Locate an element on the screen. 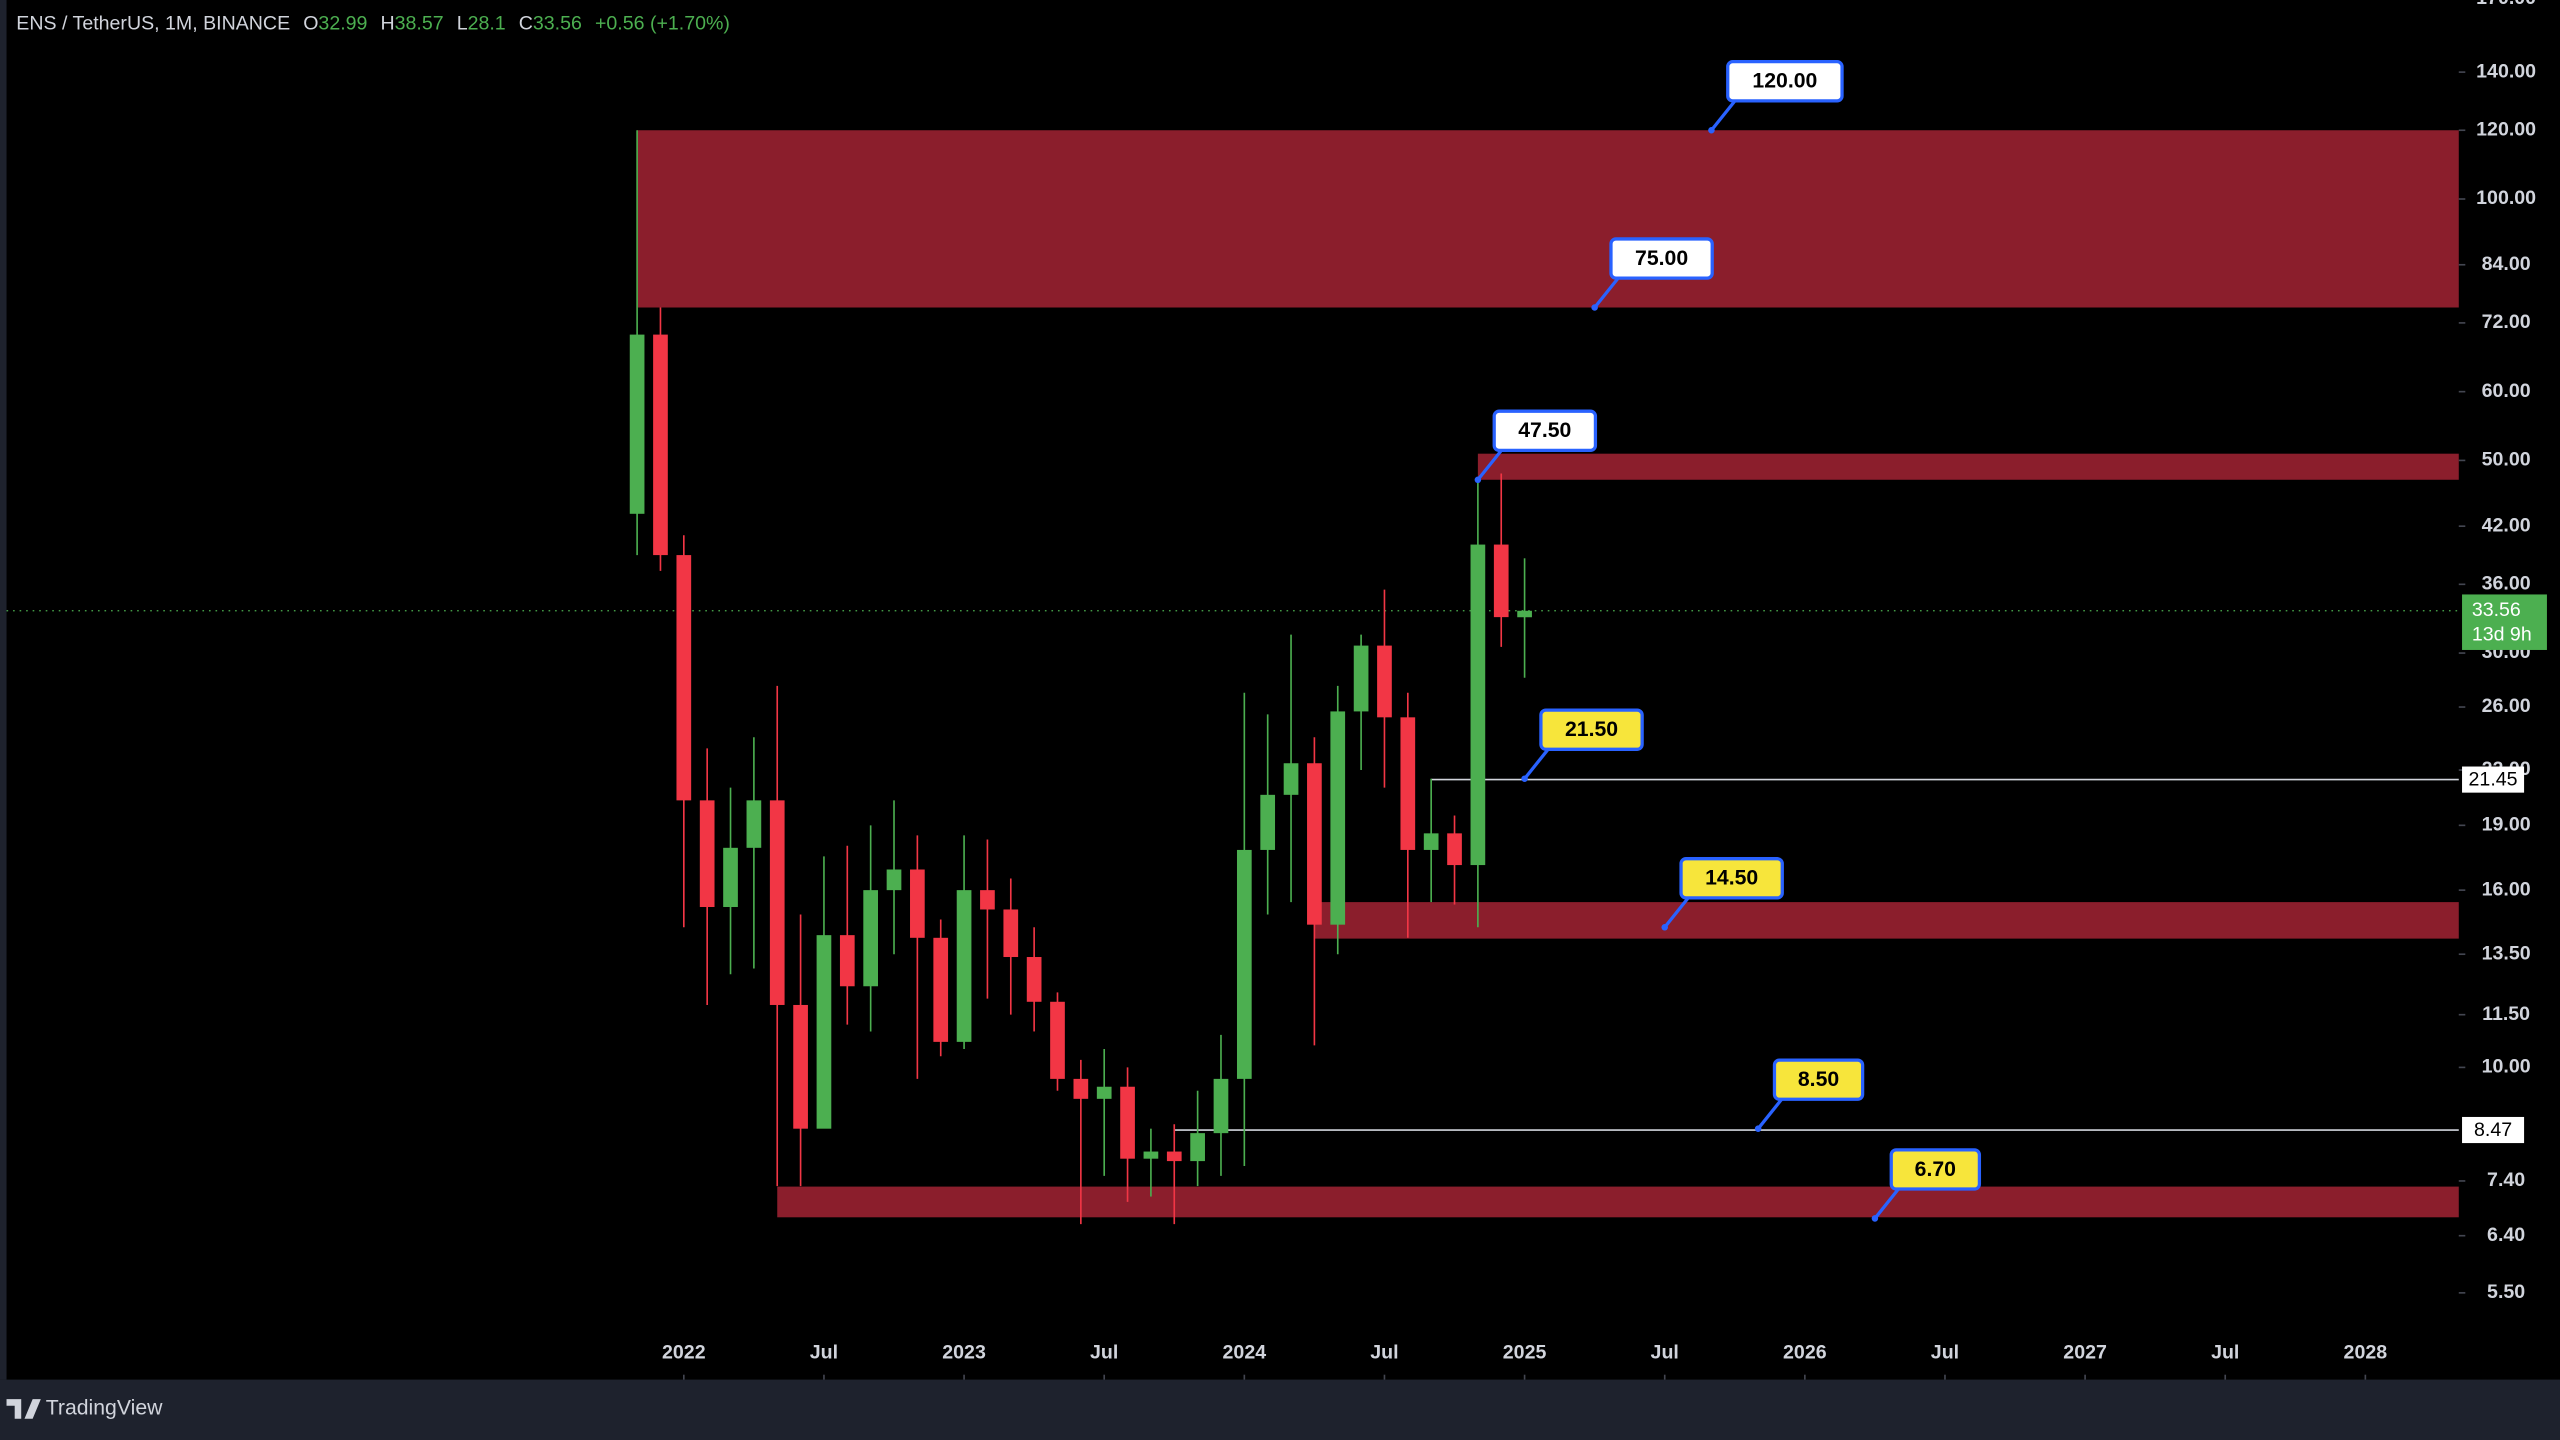 The width and height of the screenshot is (2560, 1440). ohlc-value: 28.1 is located at coordinates (487, 24).